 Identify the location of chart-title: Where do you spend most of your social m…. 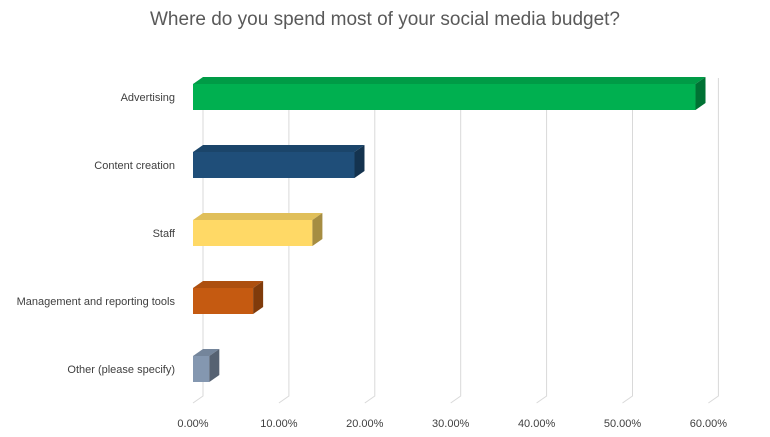
(385, 19).